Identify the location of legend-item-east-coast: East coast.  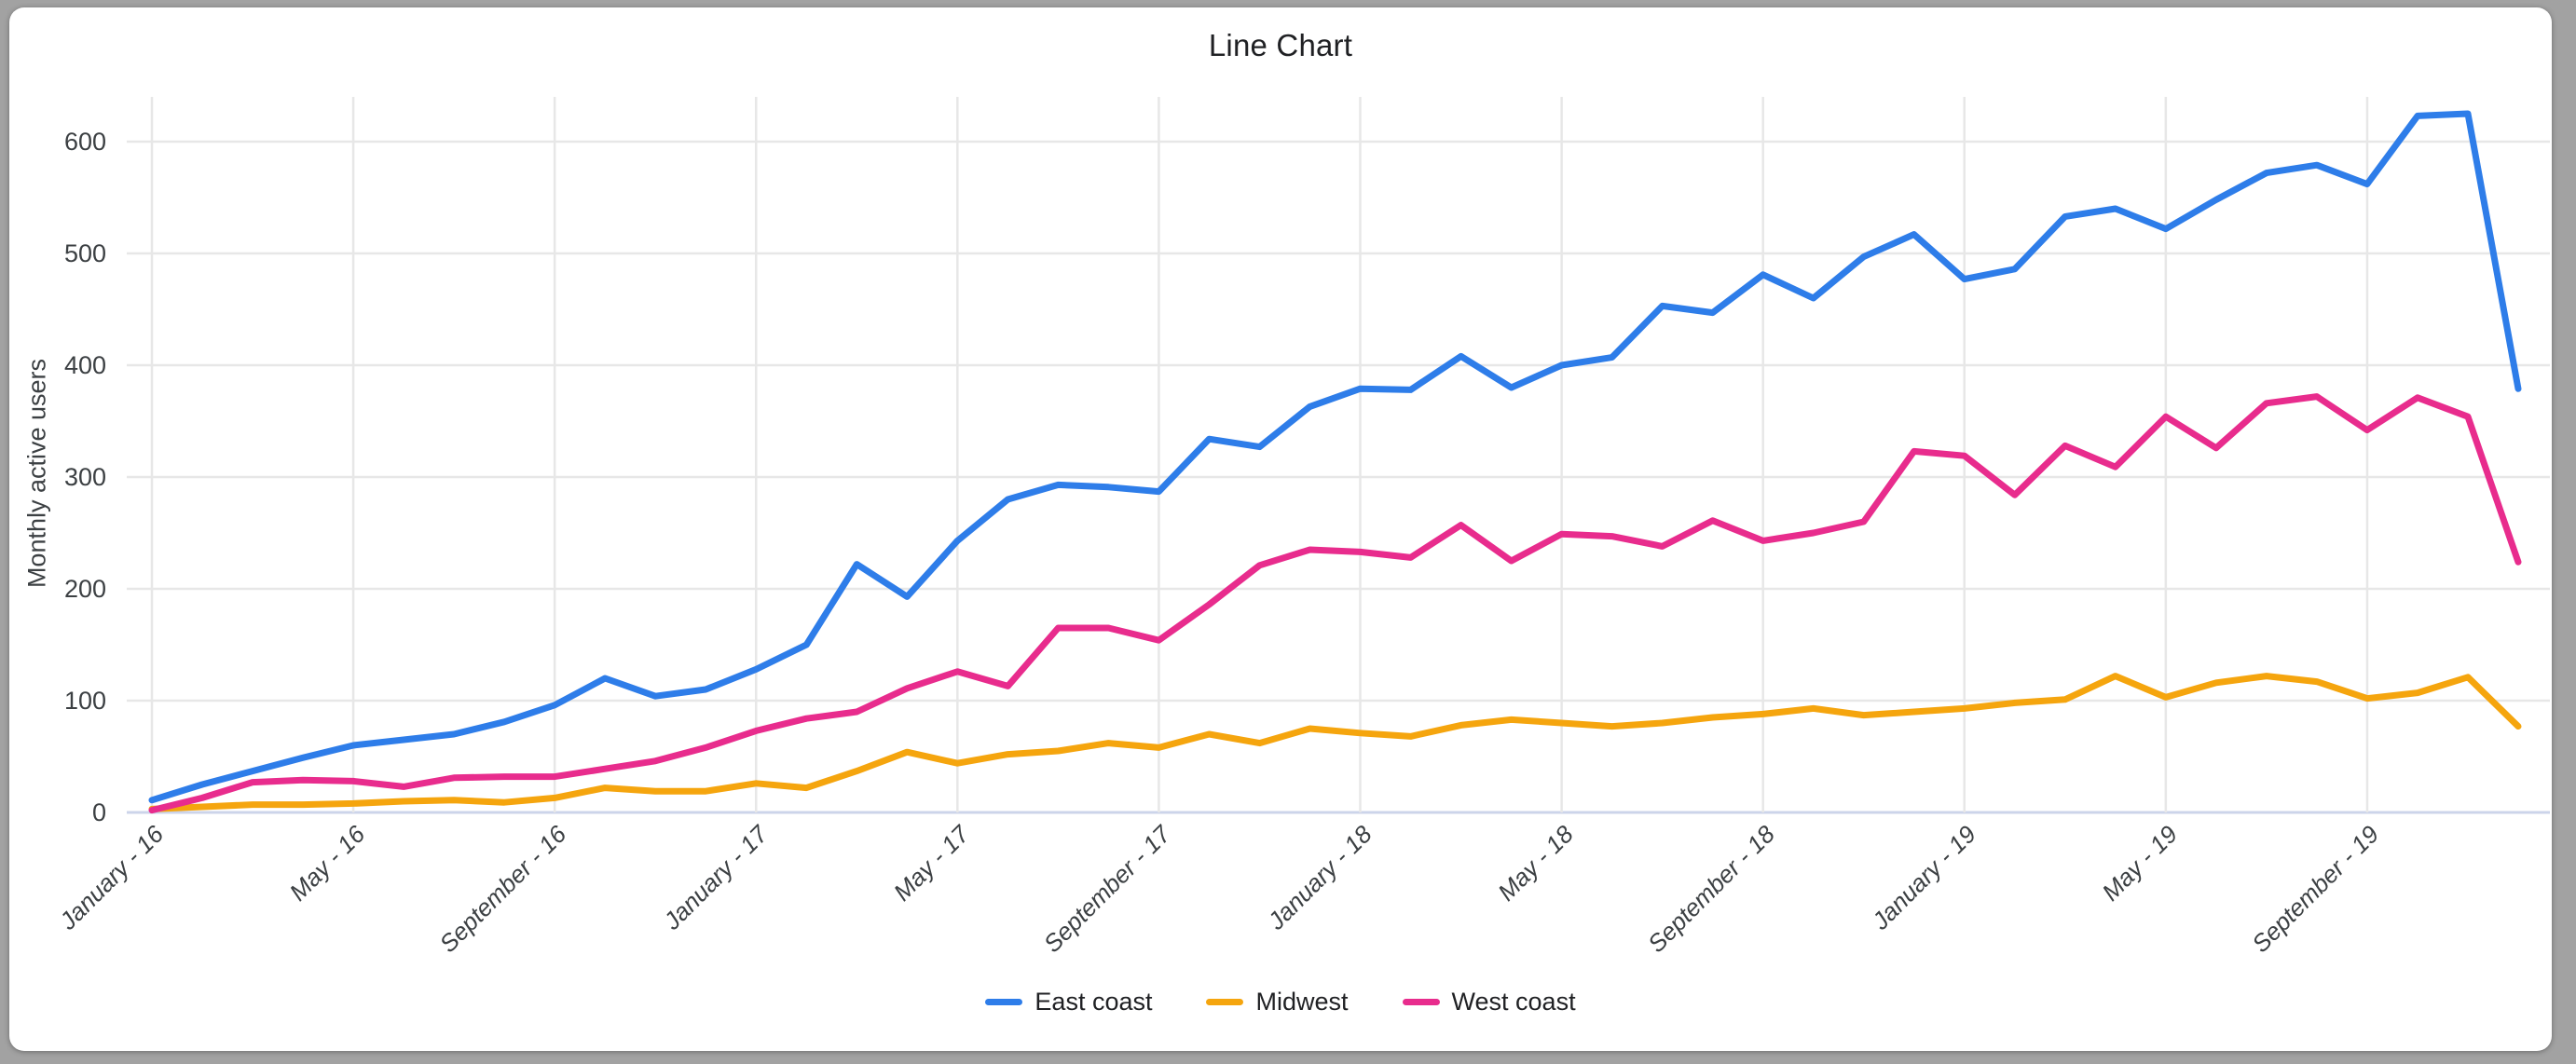
(1068, 1002).